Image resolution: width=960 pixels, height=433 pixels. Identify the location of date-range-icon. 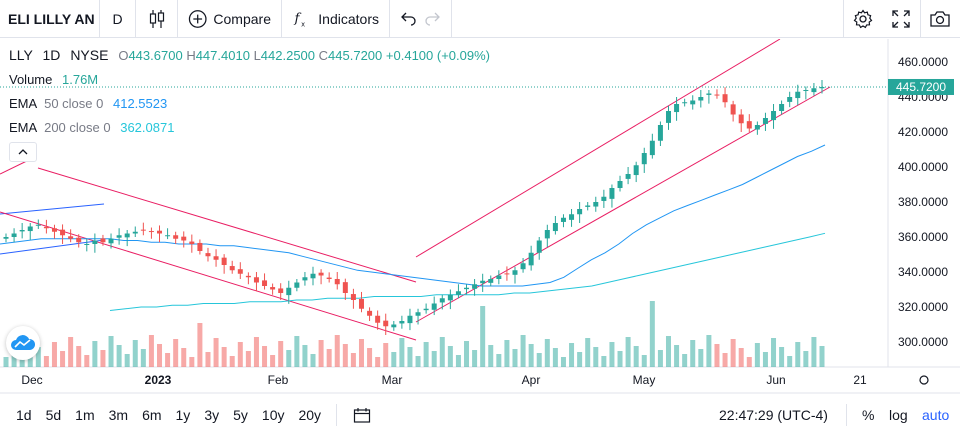
(362, 415).